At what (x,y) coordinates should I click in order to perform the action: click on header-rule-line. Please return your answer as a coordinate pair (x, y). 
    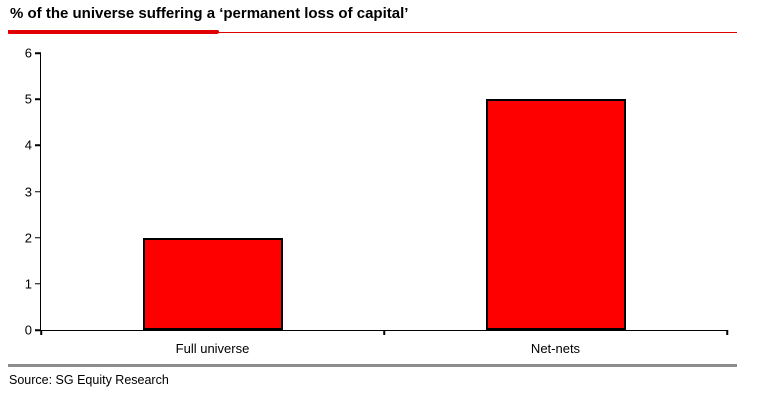
    Looking at the image, I should click on (372, 32).